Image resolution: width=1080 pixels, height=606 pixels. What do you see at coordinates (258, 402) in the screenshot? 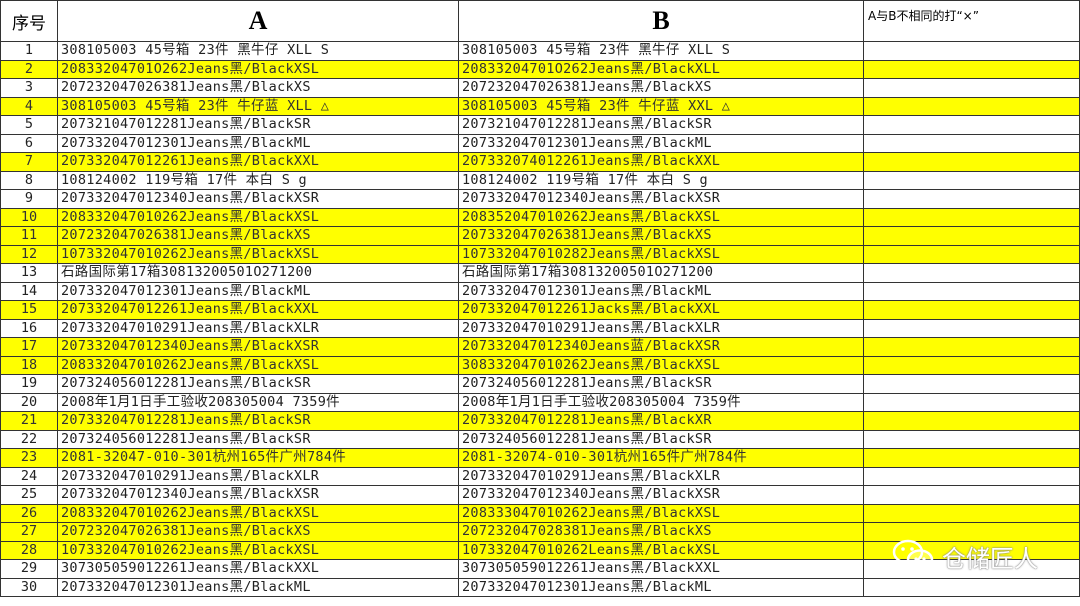
I see `cell-a: 2008年1月1日手工验收208305004 7359件` at bounding box center [258, 402].